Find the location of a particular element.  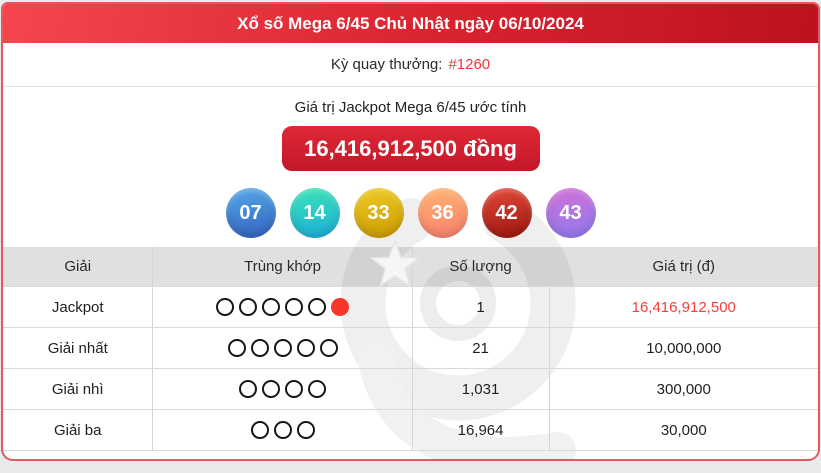

value-cell: 10,000,000 is located at coordinates (683, 348).